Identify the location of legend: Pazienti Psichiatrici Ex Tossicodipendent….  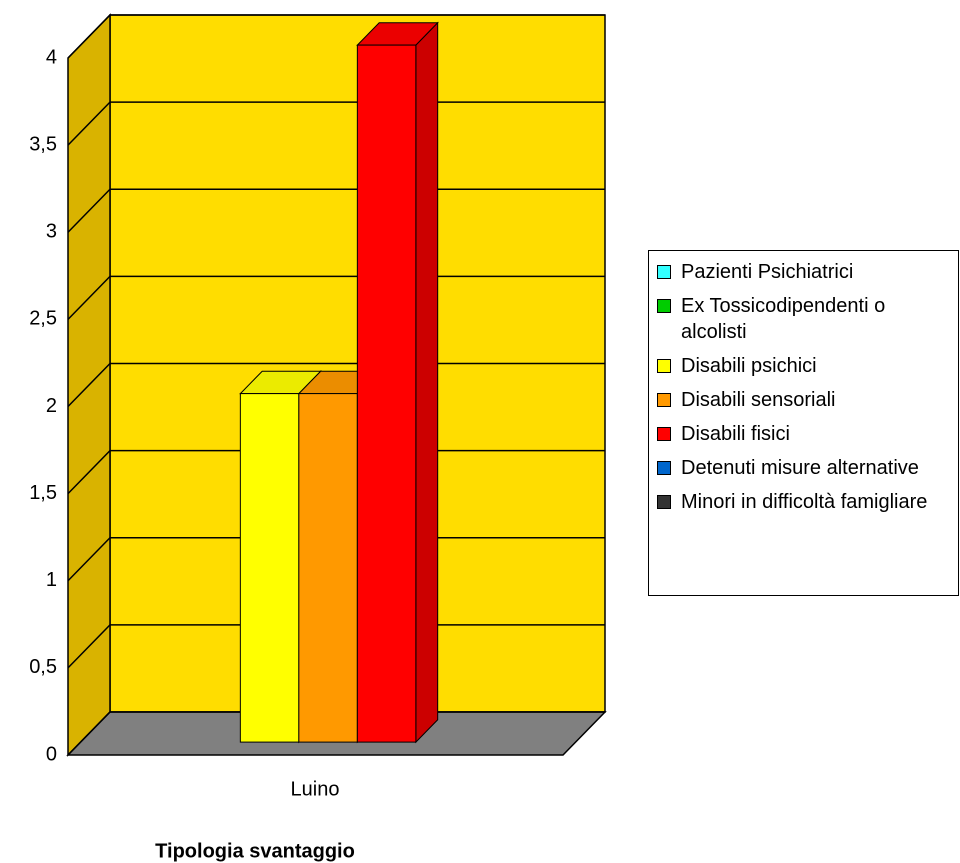
(803, 423).